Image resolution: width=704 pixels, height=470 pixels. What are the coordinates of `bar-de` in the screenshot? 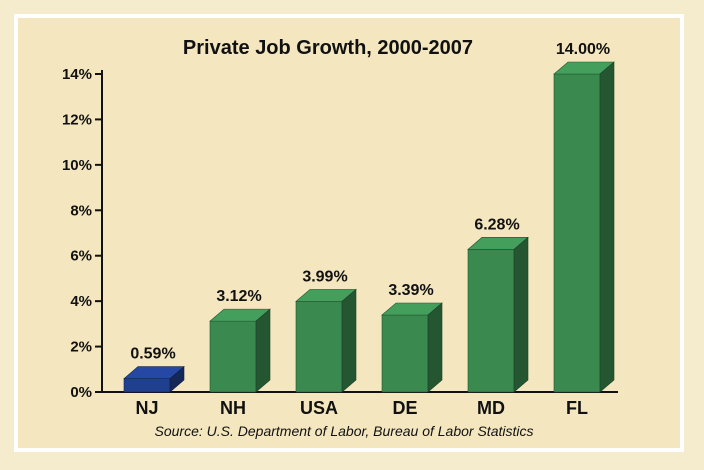 It's located at (412, 347).